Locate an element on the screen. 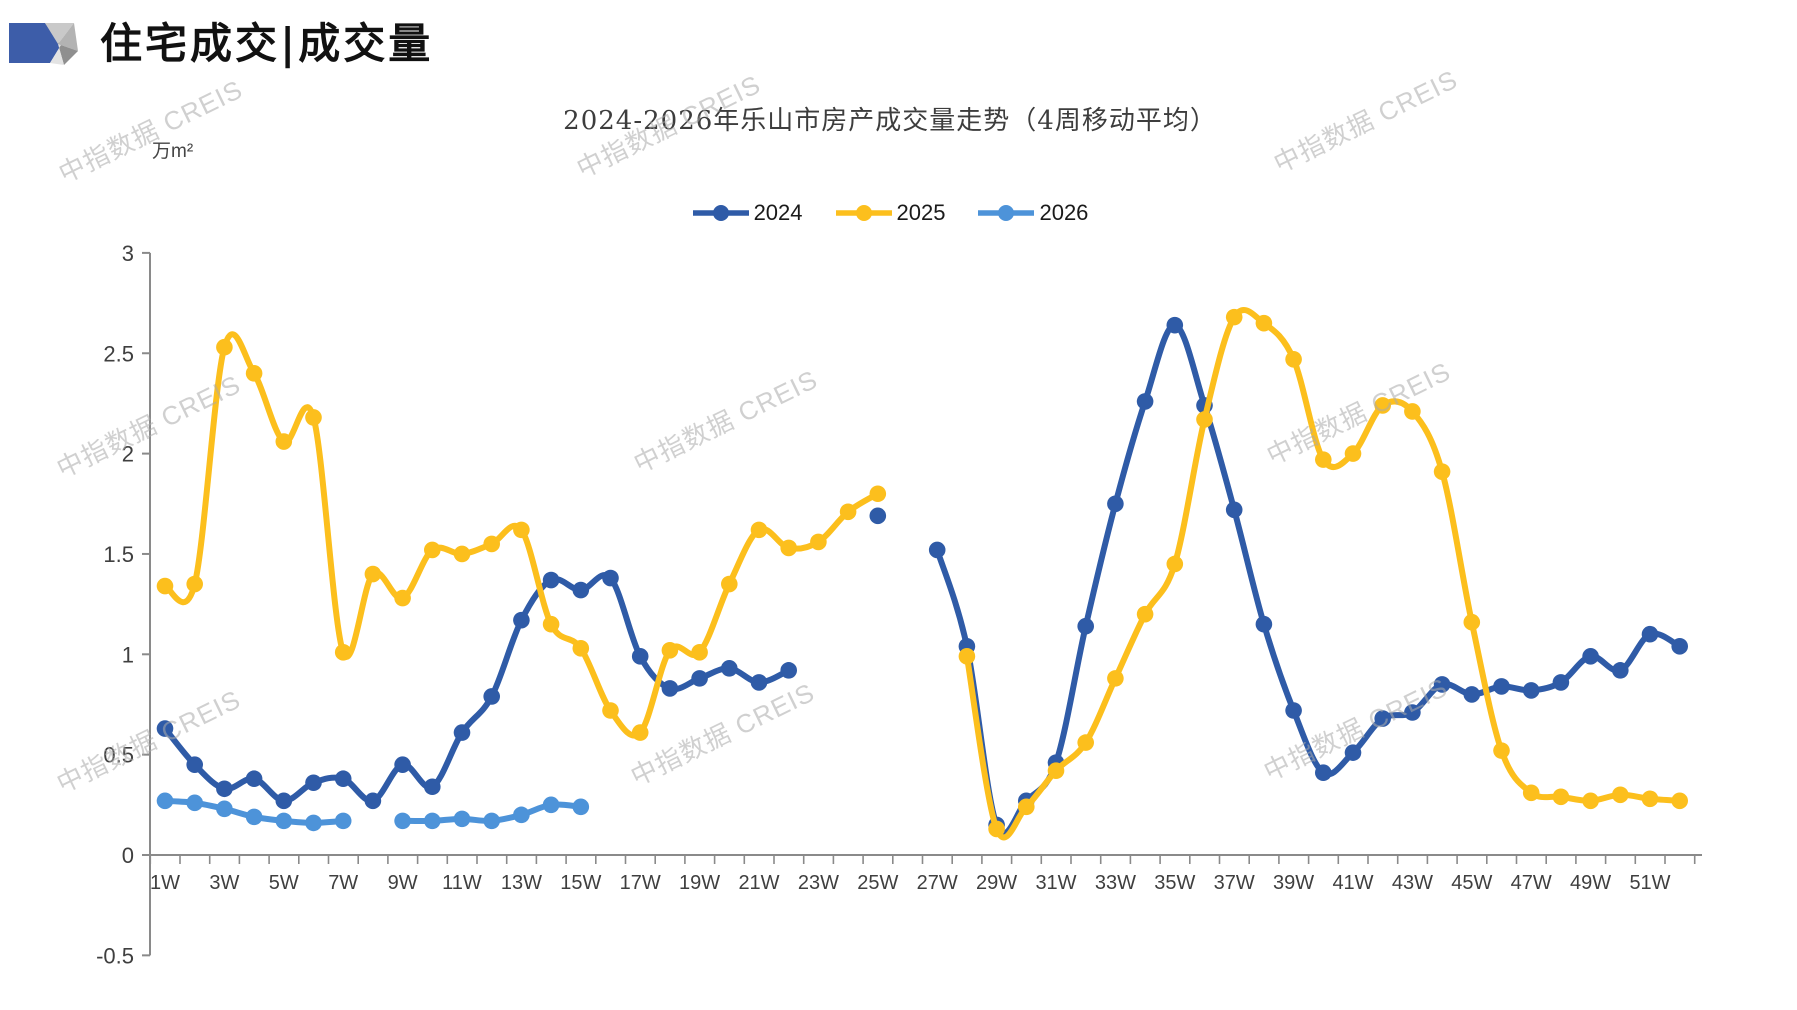 The image size is (1797, 1010). data-point-2025-46W is located at coordinates (1501, 750).